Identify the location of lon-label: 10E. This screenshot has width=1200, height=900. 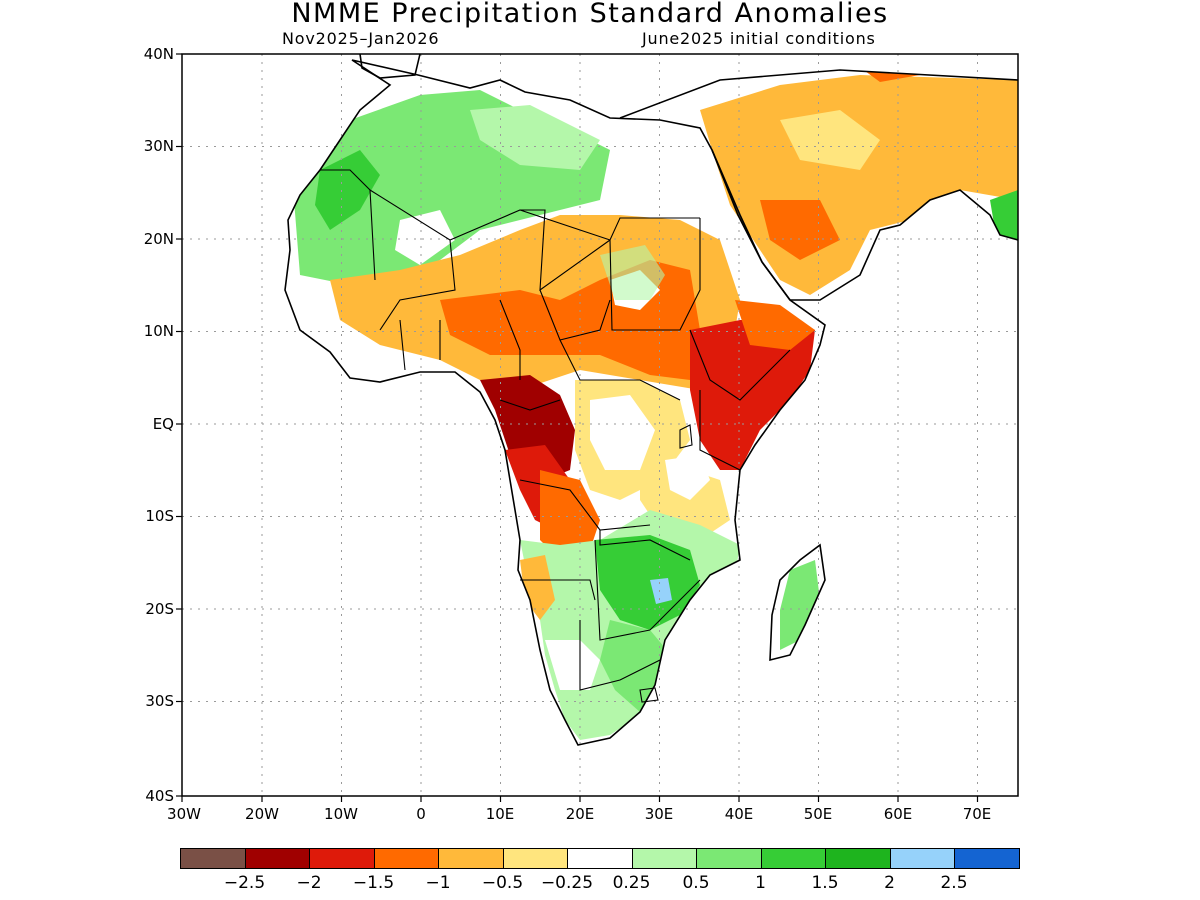
(500, 814).